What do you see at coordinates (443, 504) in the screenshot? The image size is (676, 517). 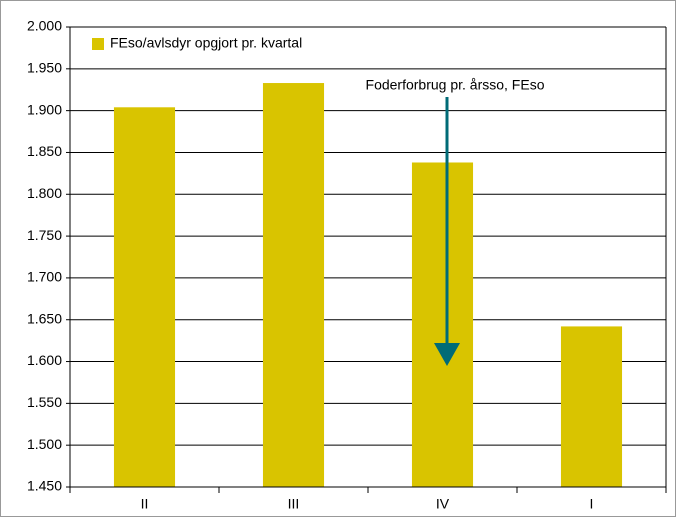 I see `x-tick-label: IV` at bounding box center [443, 504].